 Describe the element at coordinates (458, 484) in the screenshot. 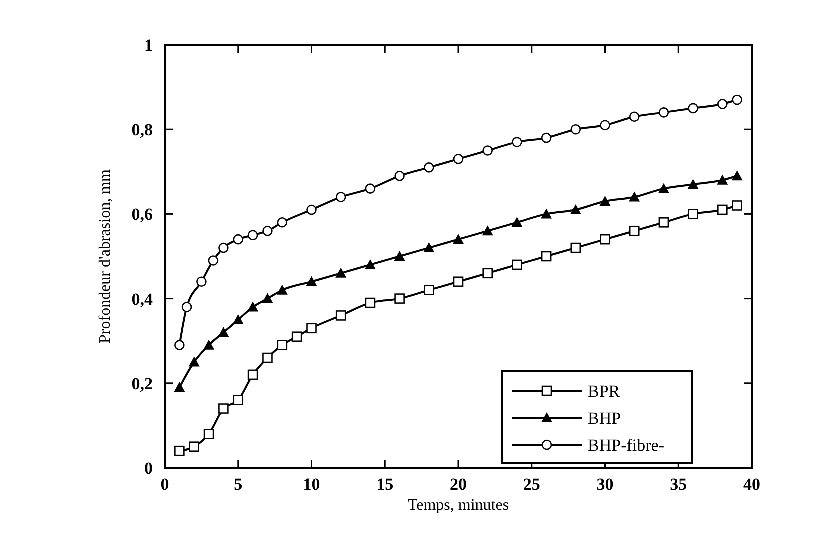

I see `x-tick-label: 20` at that location.